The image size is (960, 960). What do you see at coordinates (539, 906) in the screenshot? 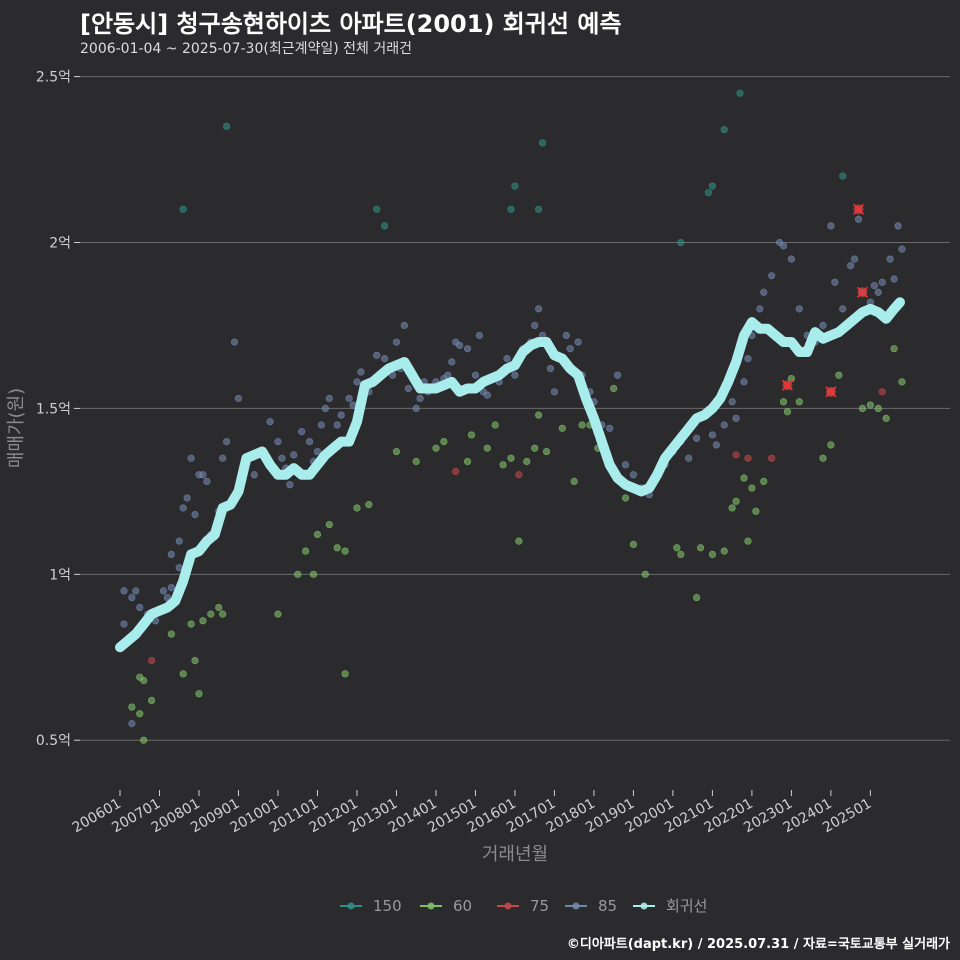
I see `legend-label: 75` at bounding box center [539, 906].